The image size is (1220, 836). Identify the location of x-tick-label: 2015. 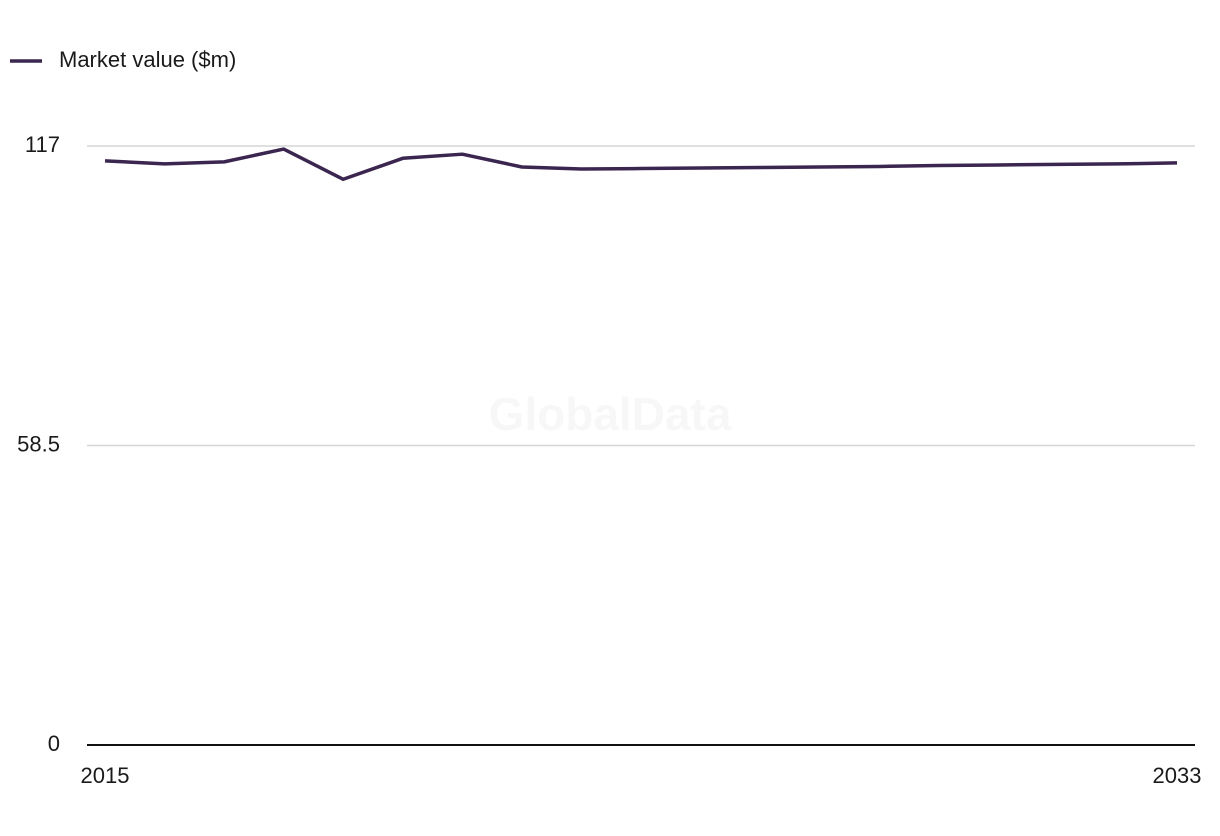
(105, 775).